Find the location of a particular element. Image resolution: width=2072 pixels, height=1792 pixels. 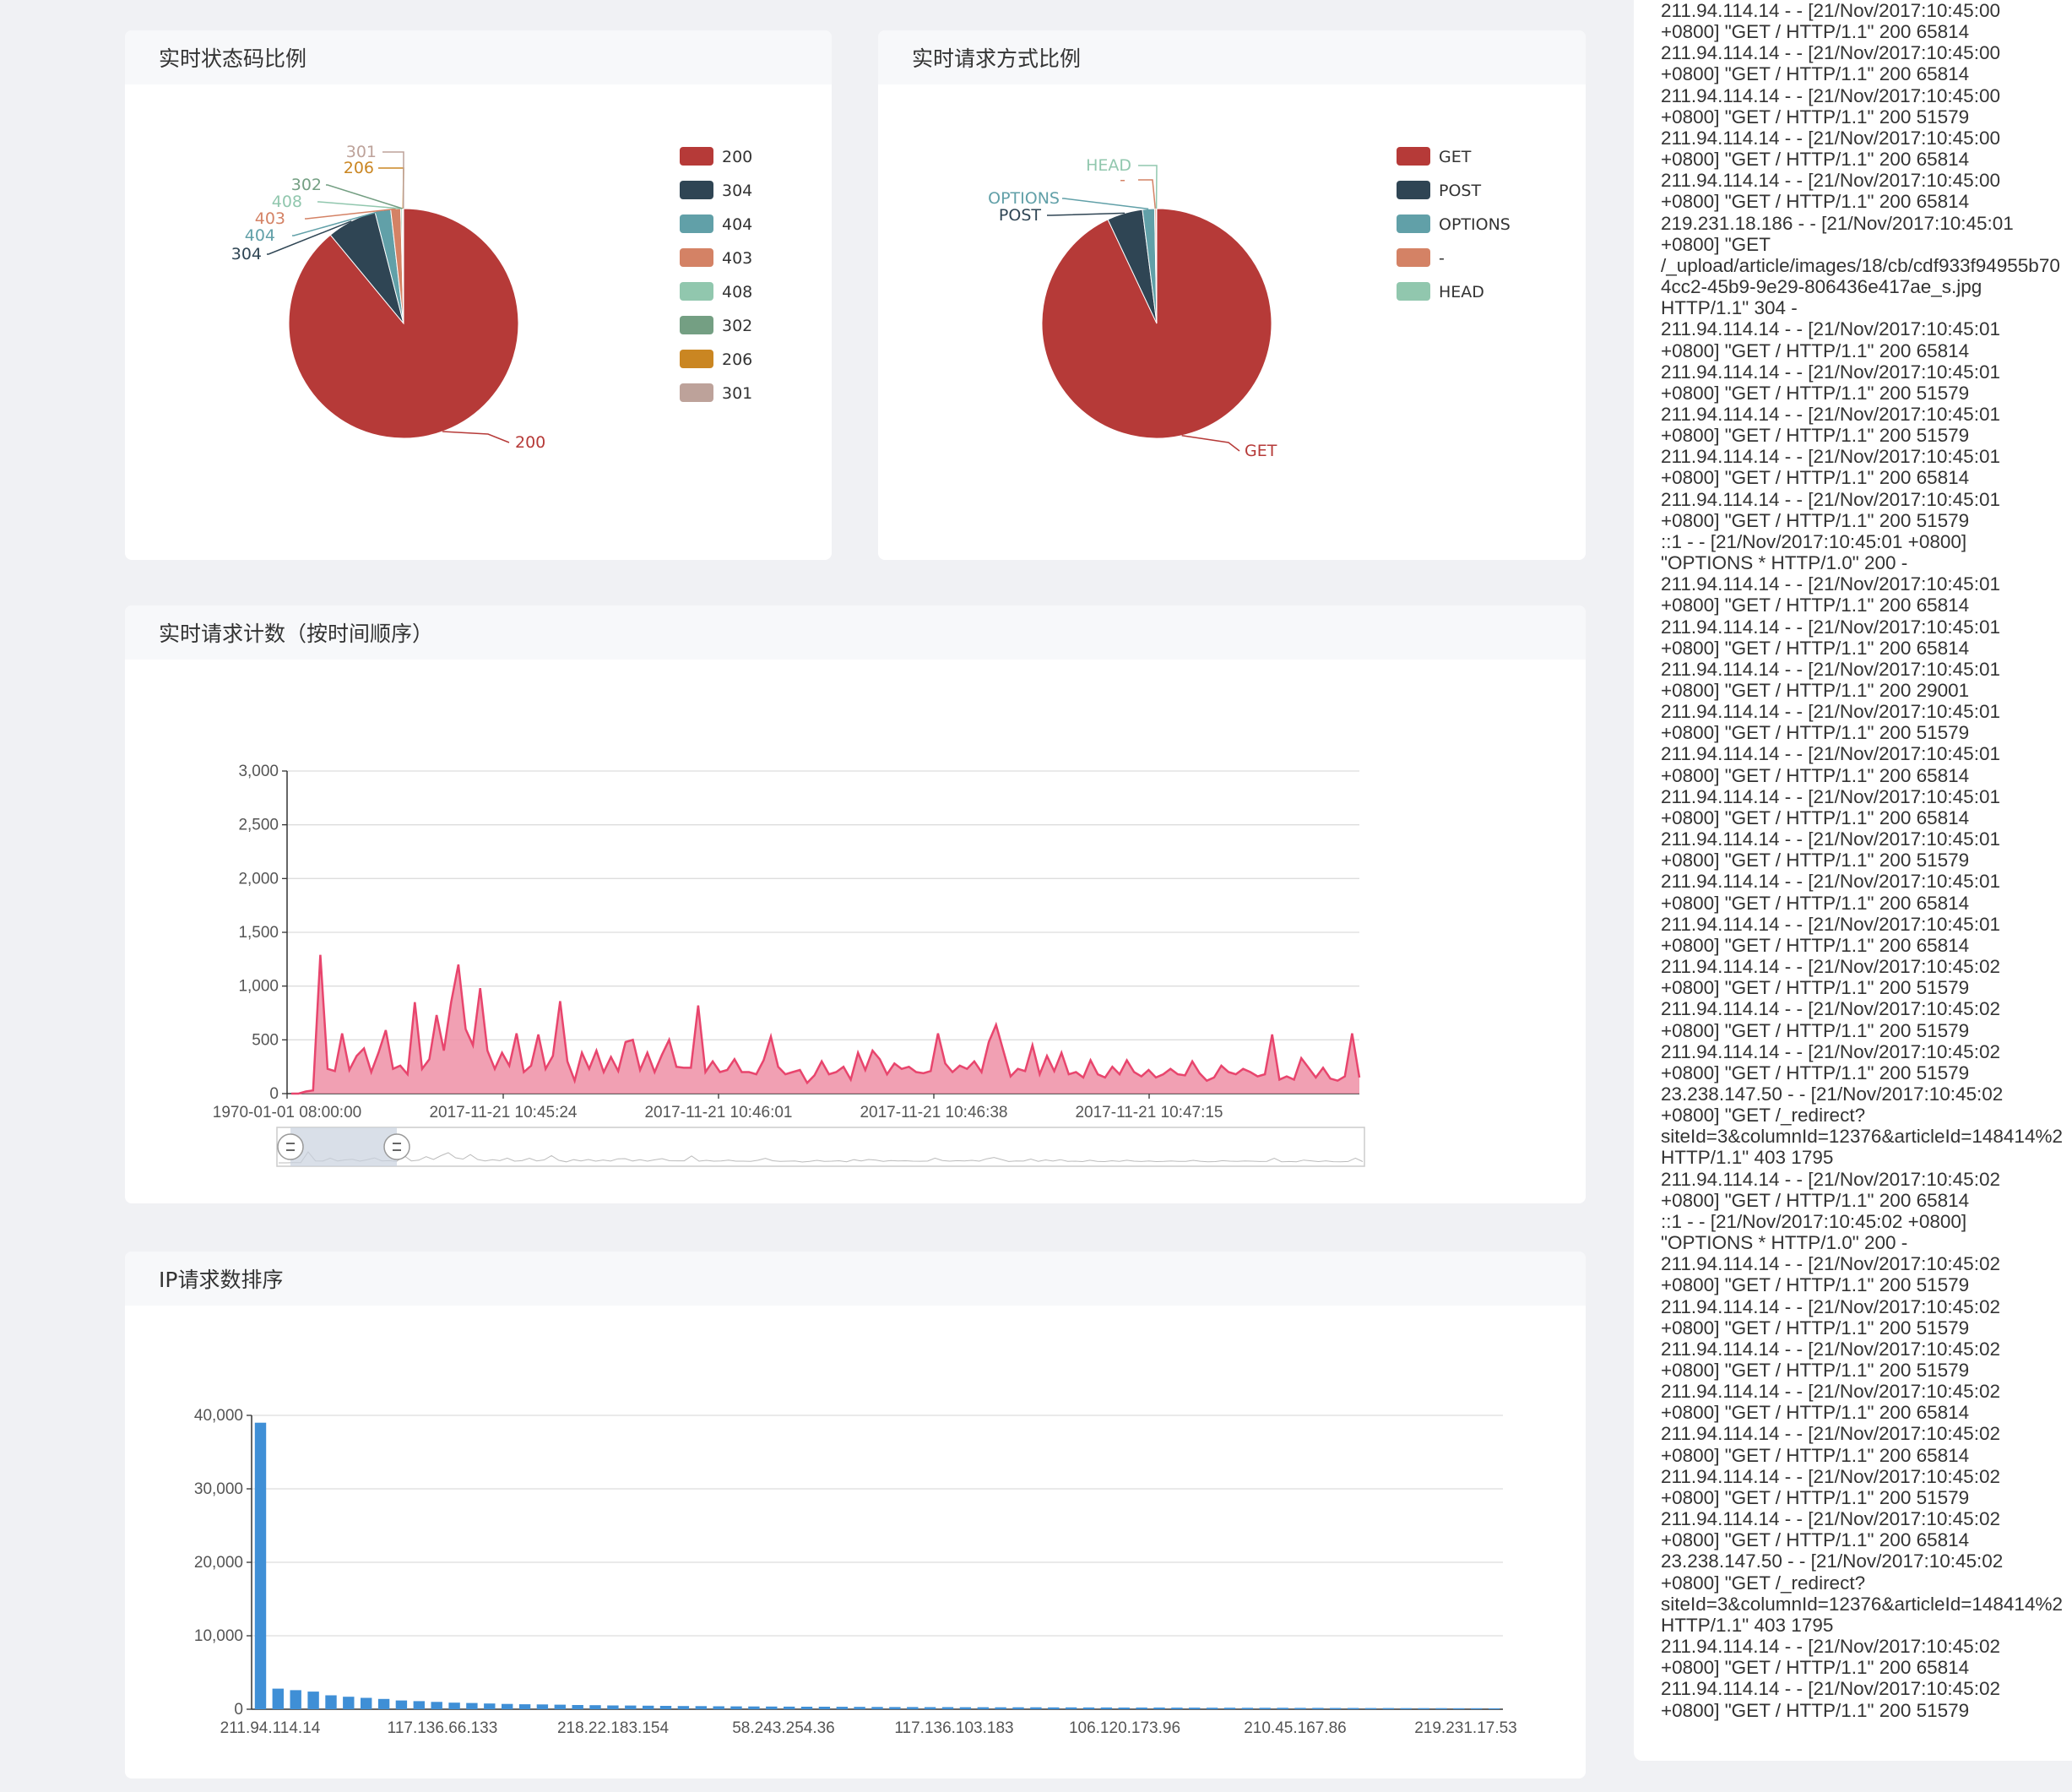

legend-label-HEAD: HEAD is located at coordinates (1461, 292).